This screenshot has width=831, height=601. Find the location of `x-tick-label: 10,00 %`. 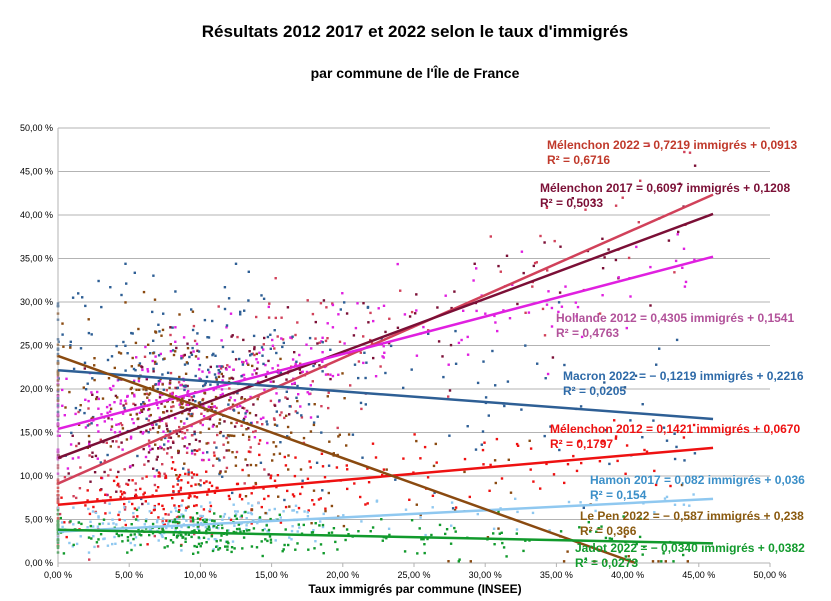

x-tick-label: 10,00 % is located at coordinates (200, 575).